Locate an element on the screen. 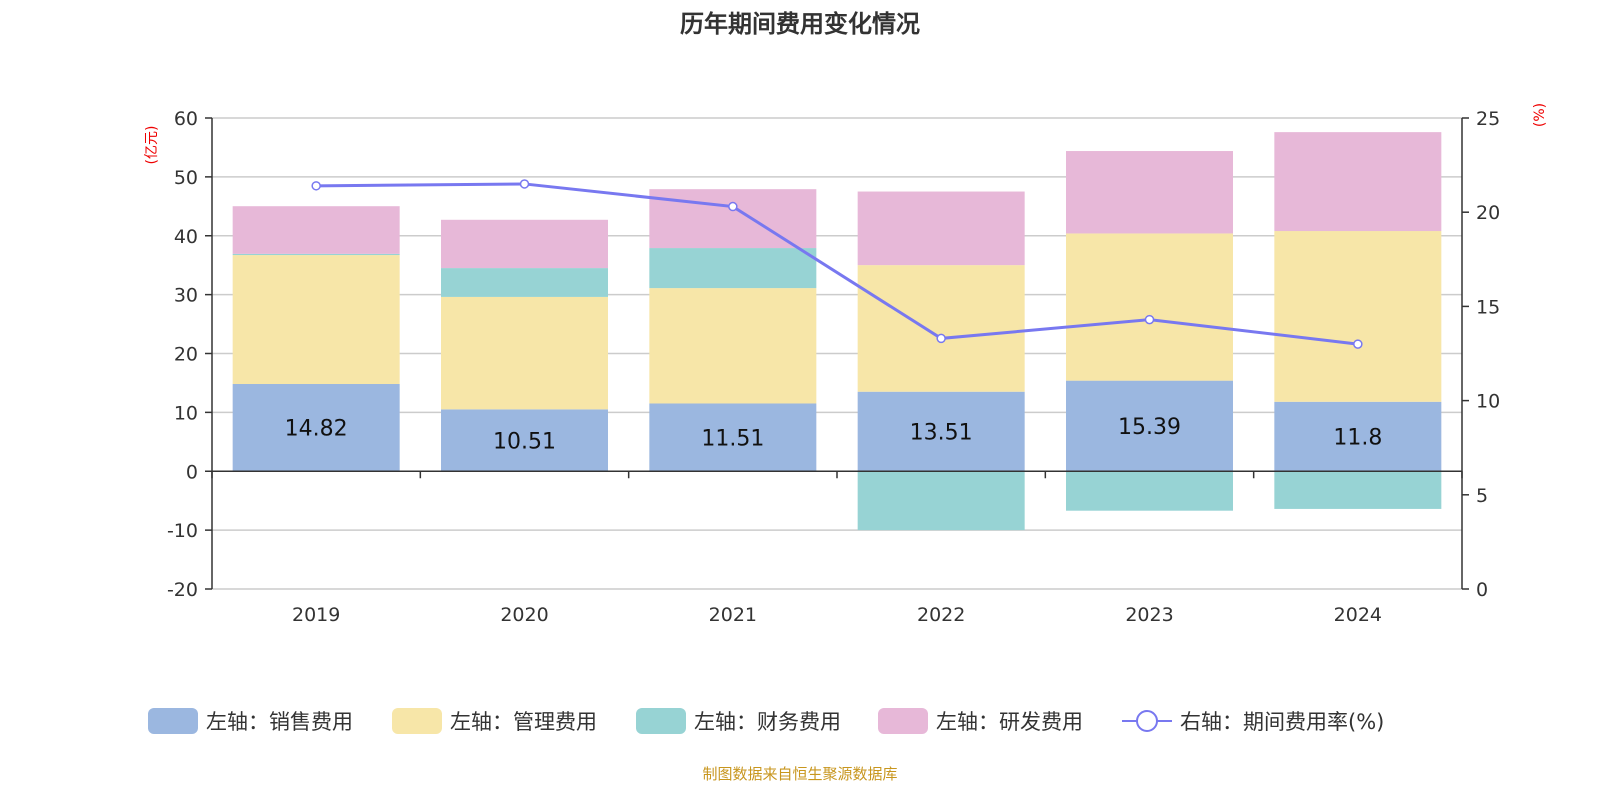 The image size is (1600, 800). left-axis-unit: (亿元) is located at coordinates (152, 145).